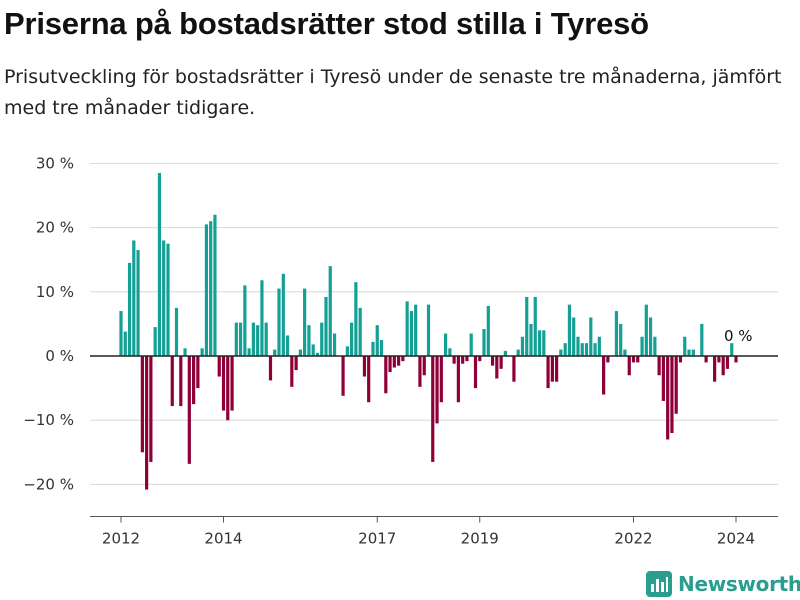 This screenshot has width=800, height=600. Describe the element at coordinates (55, 163) in the screenshot. I see `y-tick-label: 30 %` at that location.